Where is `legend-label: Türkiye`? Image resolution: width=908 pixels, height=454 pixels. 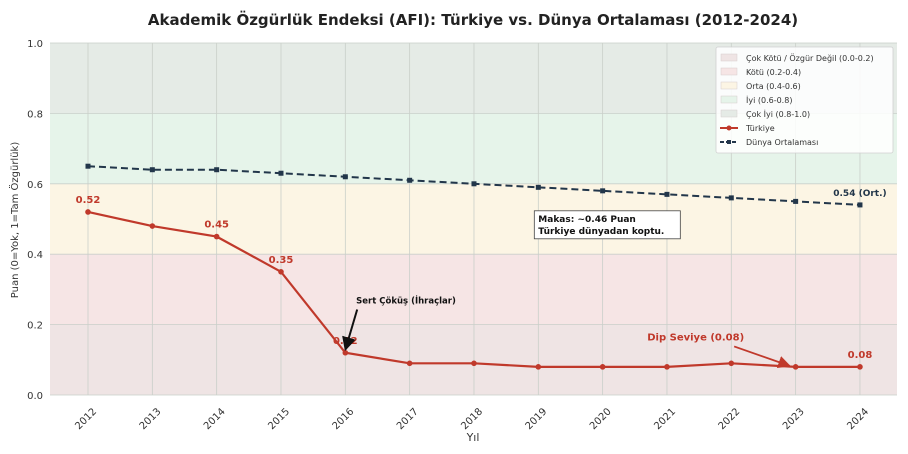 legend-label: Türkiye is located at coordinates (760, 128).